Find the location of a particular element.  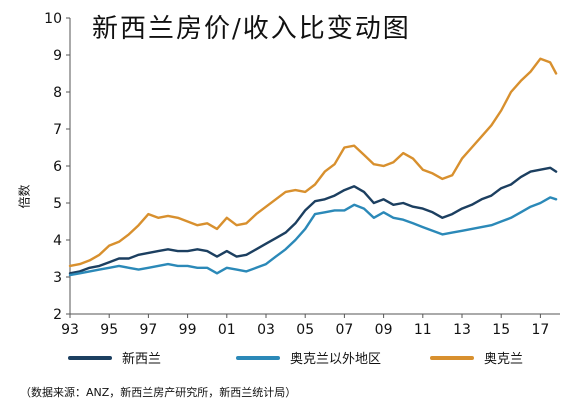

legend-item-nz: 新西兰 is located at coordinates (114, 357).